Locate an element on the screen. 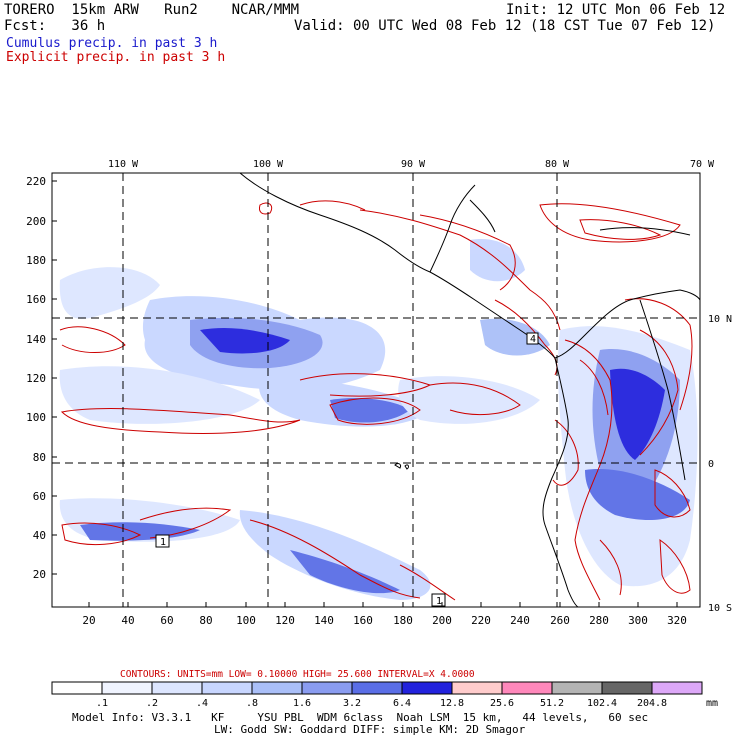 Image resolution: width=740 pixels, height=740 pixels. y-grid-label: 120 is located at coordinates (36, 378).